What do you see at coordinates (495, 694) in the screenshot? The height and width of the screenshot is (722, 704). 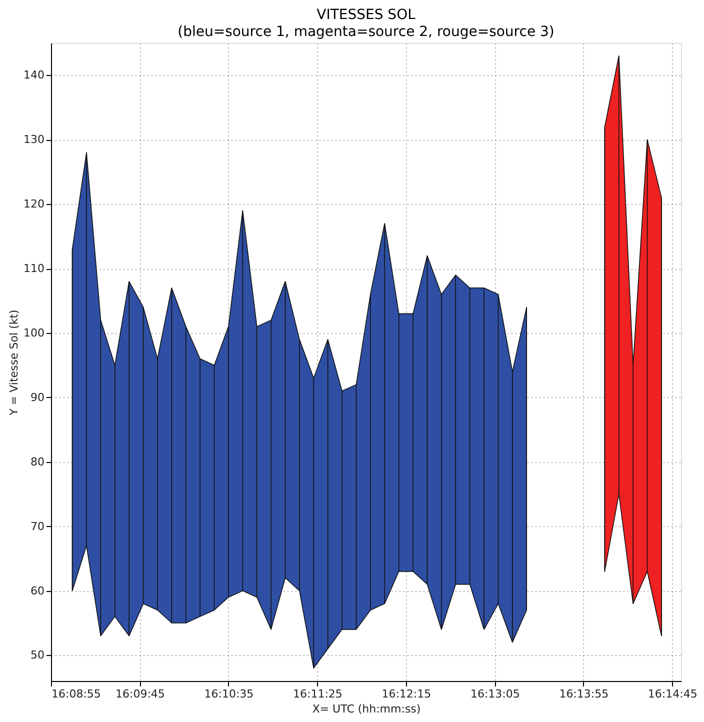 I see `x-tick-label: 16:13:05` at bounding box center [495, 694].